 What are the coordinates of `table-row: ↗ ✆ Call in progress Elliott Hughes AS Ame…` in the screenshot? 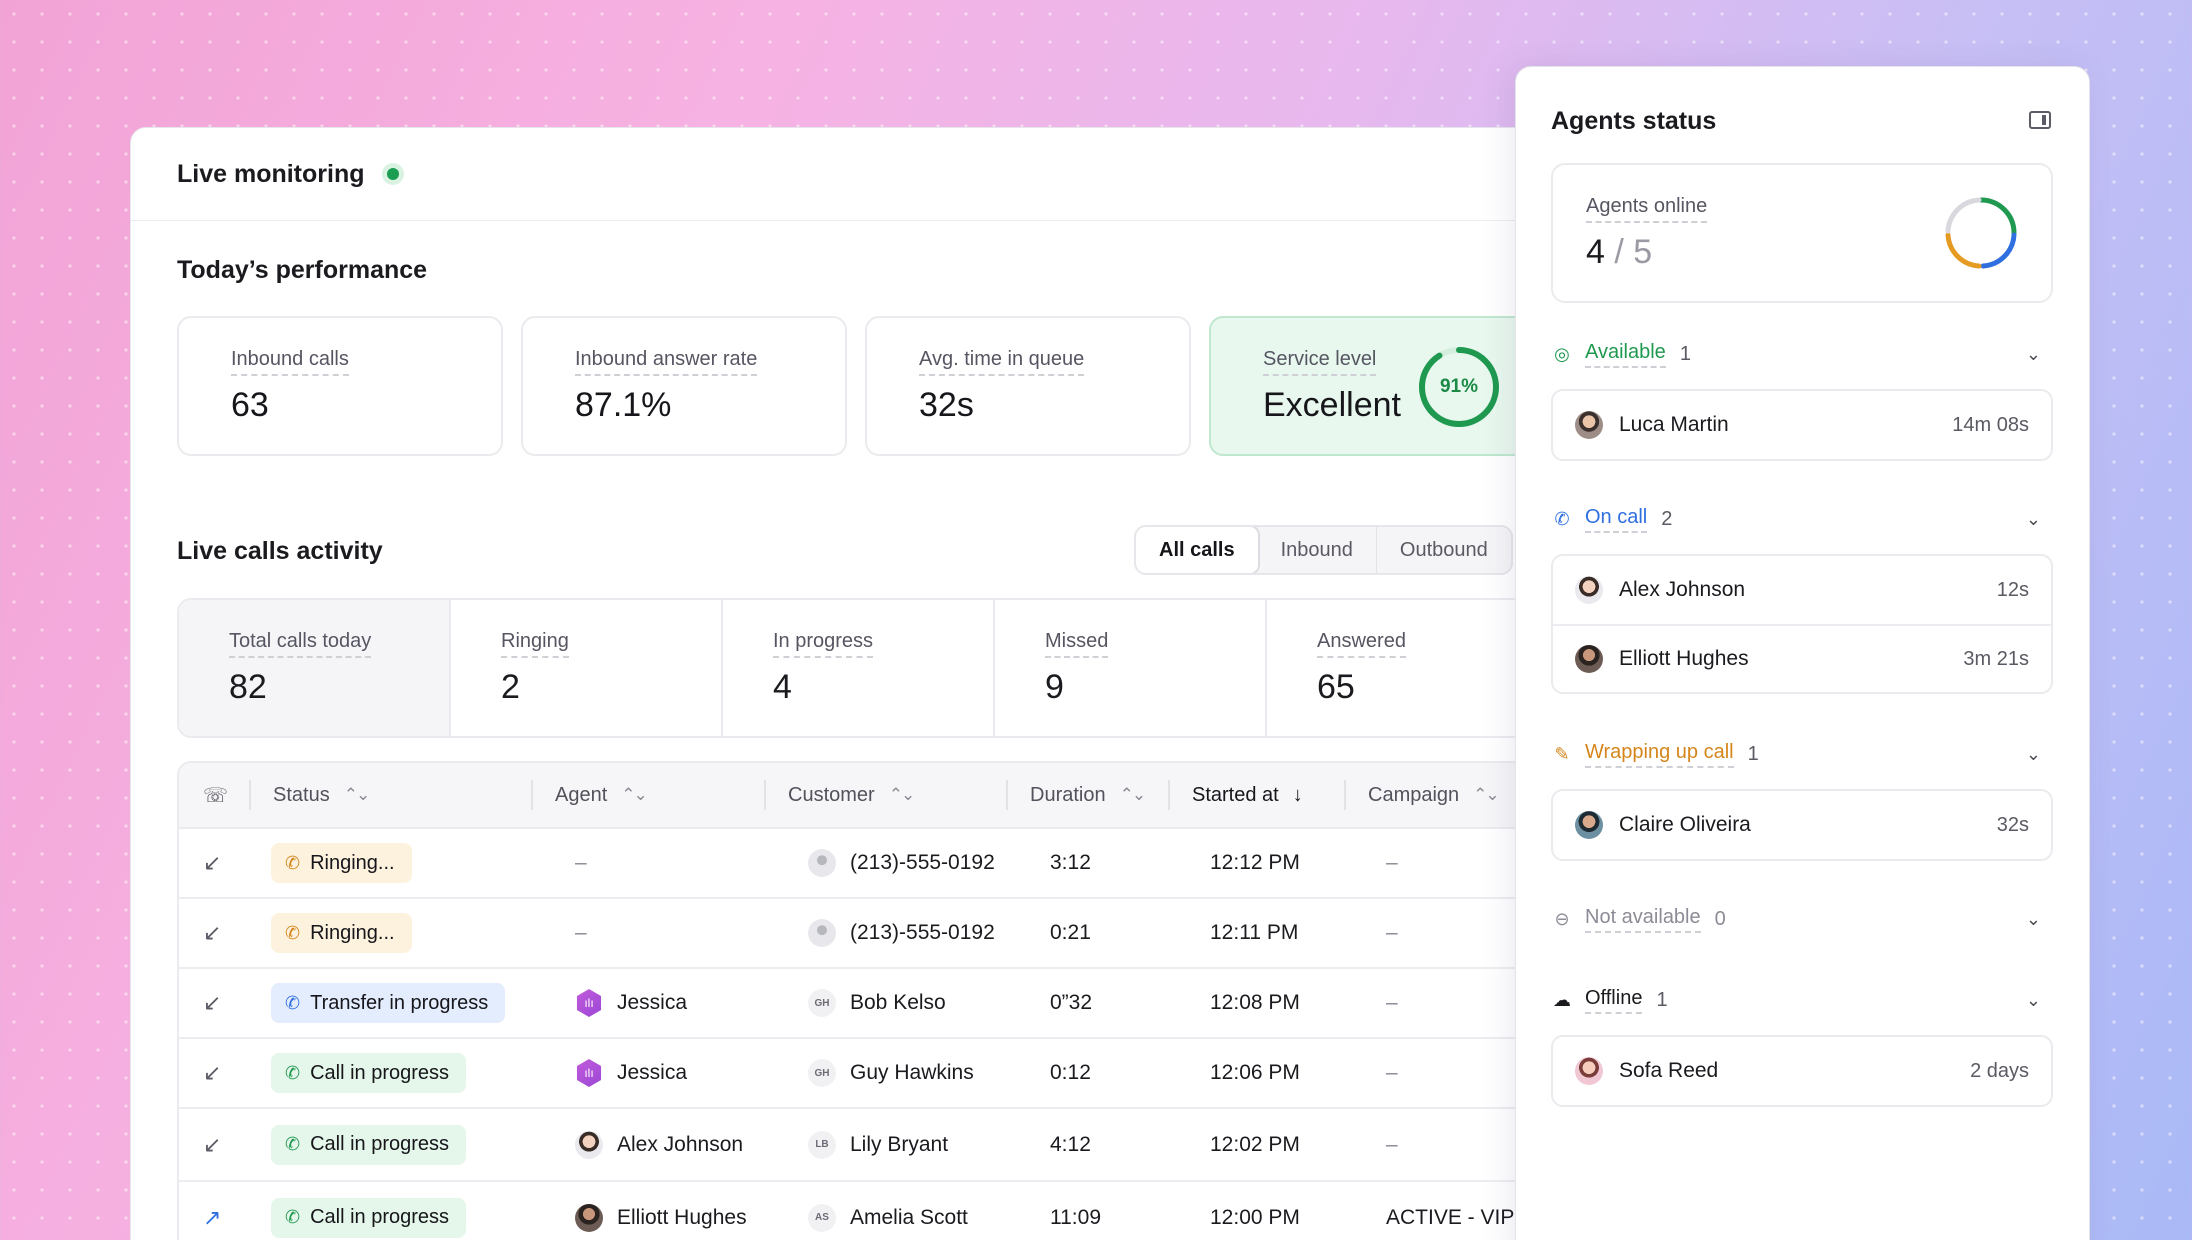 It's located at (919, 1211).